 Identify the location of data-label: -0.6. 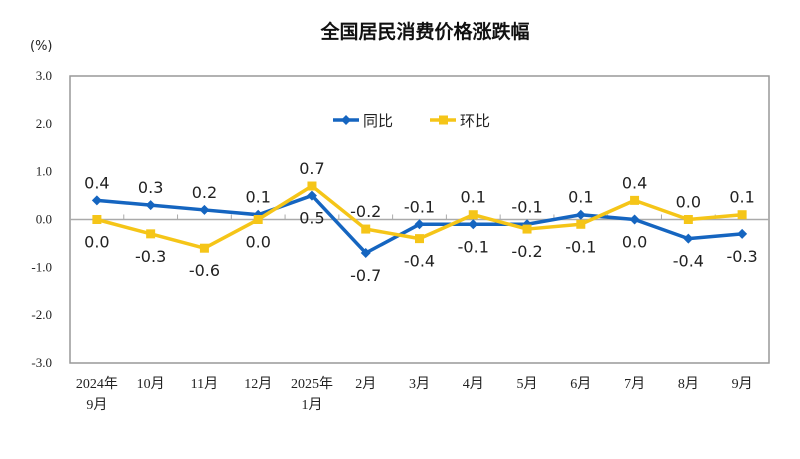
(204, 270).